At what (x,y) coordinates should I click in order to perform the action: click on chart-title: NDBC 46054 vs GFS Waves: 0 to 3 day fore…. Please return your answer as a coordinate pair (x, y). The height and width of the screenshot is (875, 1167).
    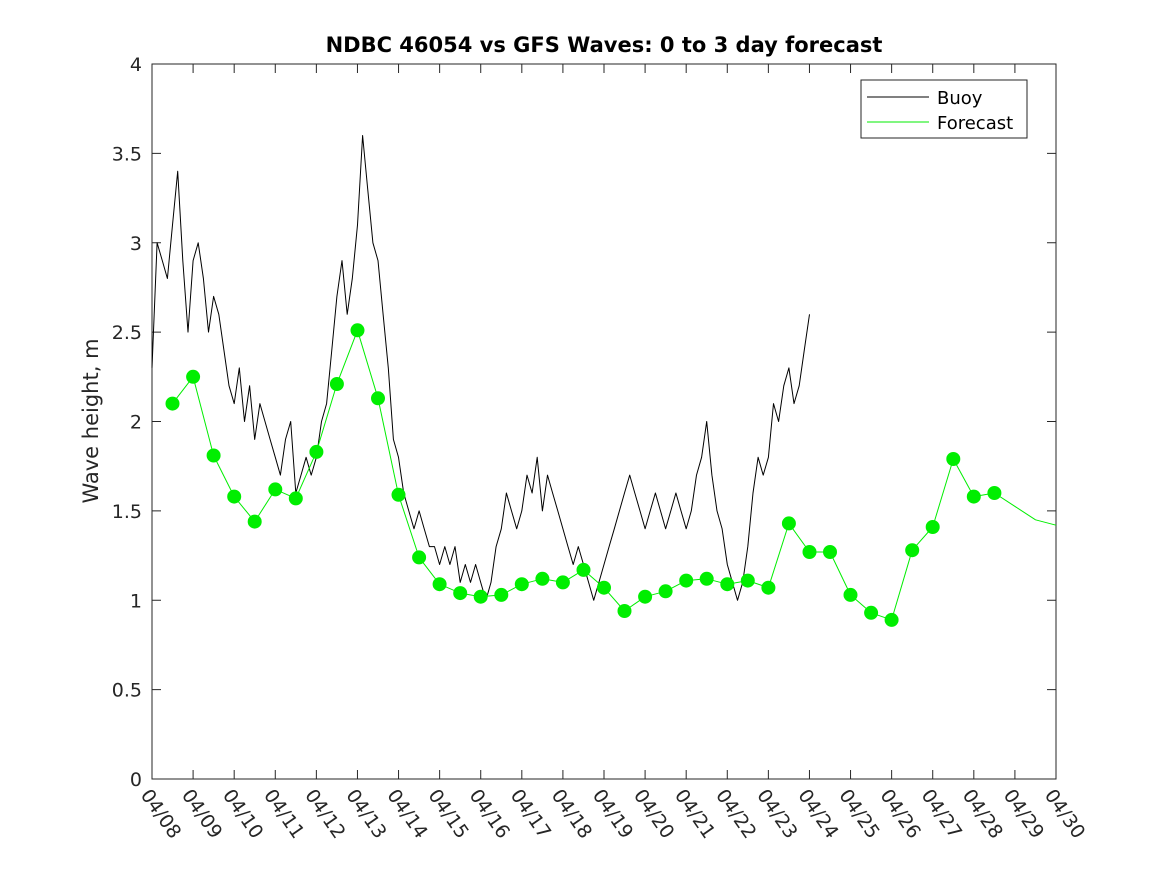
    Looking at the image, I should click on (604, 45).